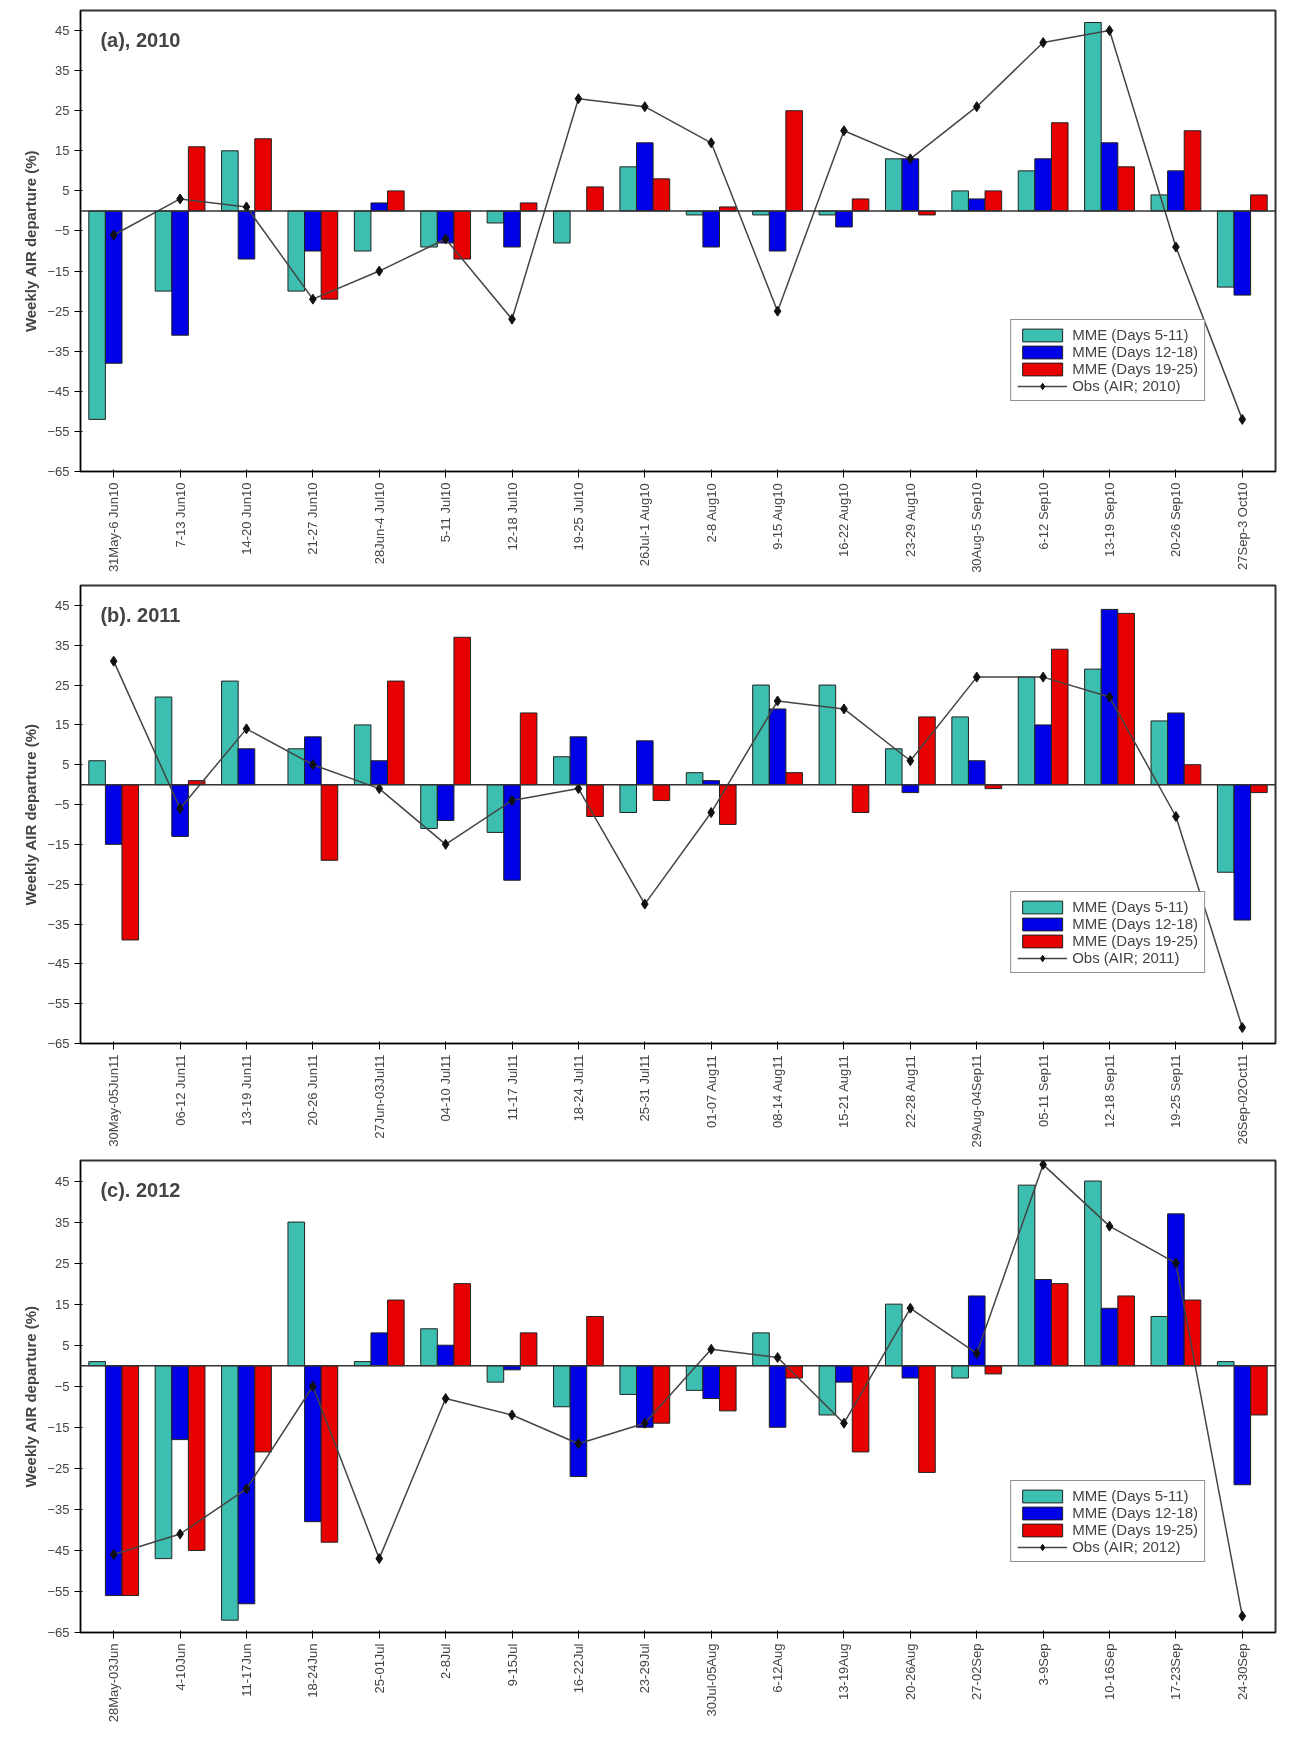  Describe the element at coordinates (578, 1088) in the screenshot. I see `x-tick-label: 18-24 Jul11` at that location.